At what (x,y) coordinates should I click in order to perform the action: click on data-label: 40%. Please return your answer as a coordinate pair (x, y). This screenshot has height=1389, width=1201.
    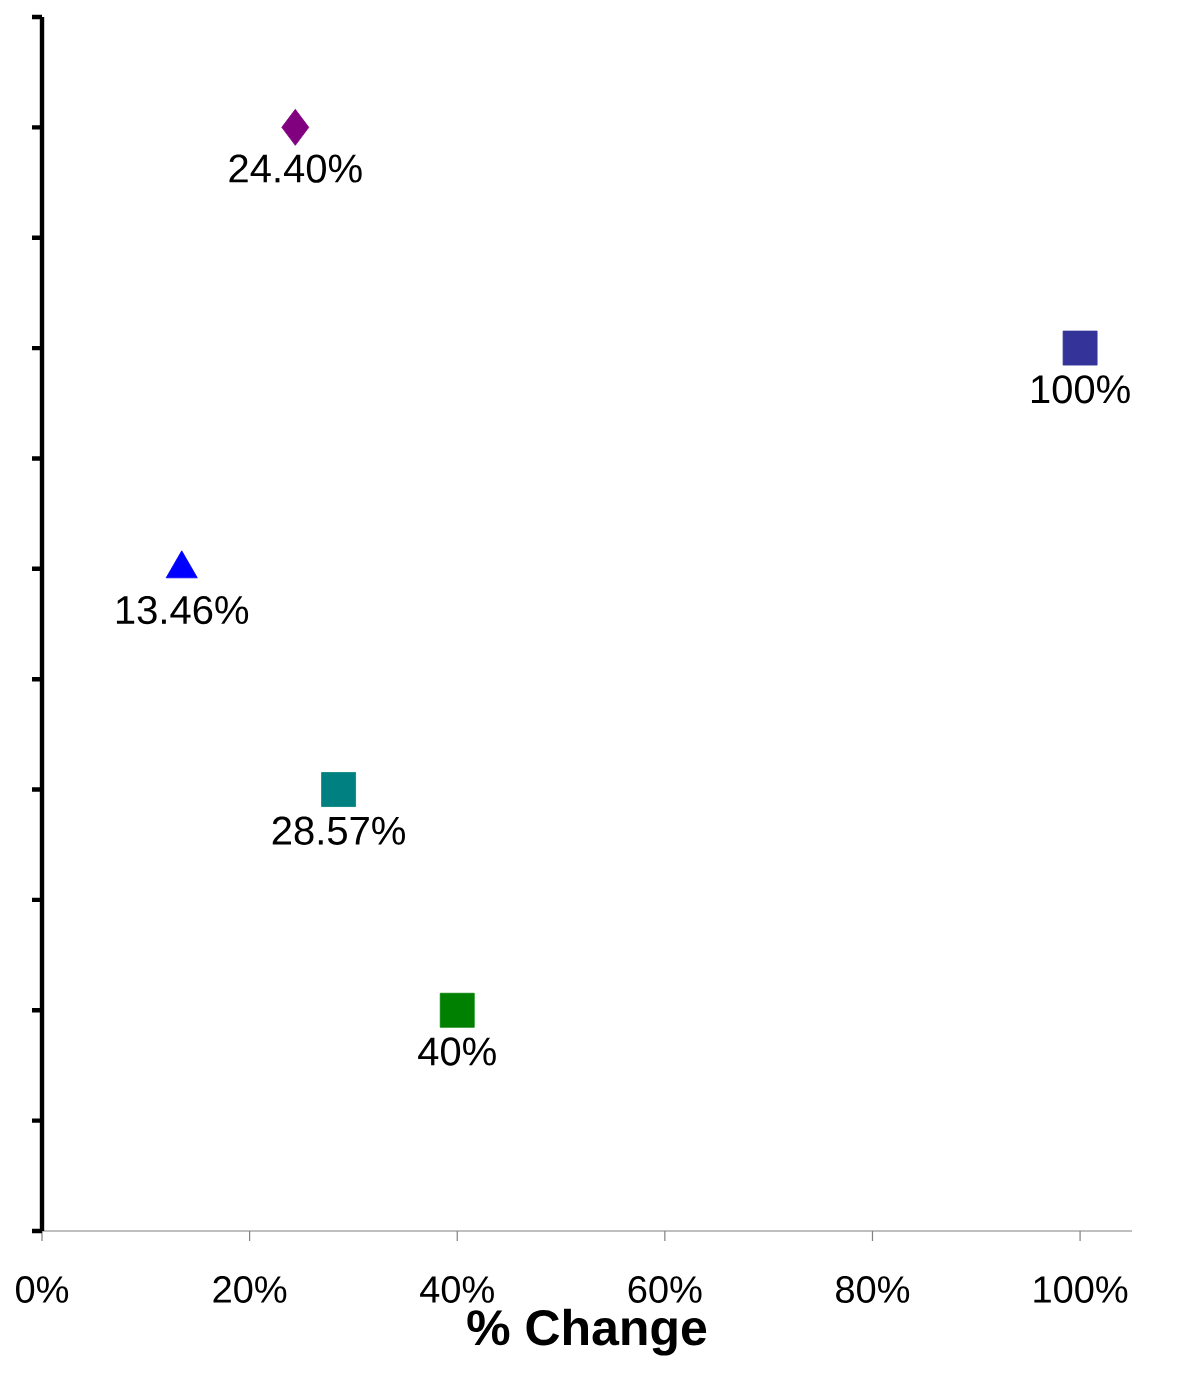
    Looking at the image, I should click on (457, 1051).